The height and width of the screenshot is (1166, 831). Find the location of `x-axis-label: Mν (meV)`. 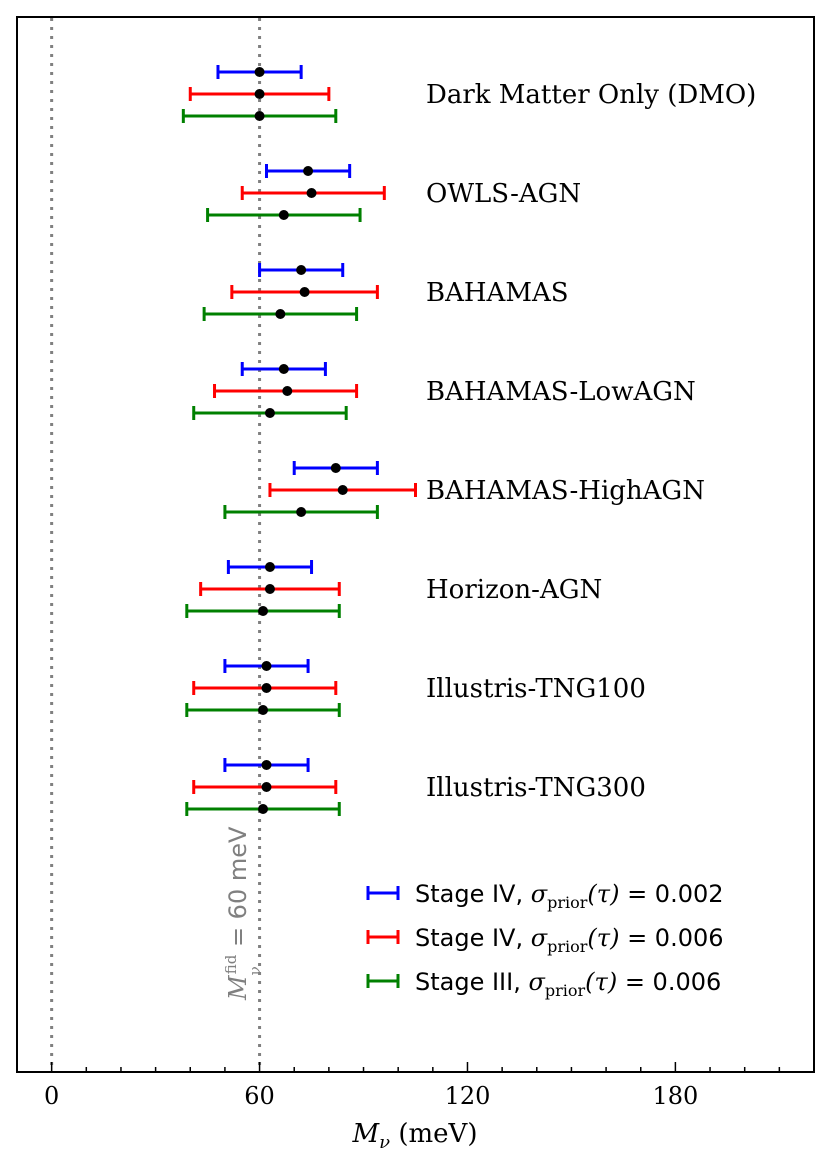

x-axis-label: Mν (meV) is located at coordinates (415, 1136).